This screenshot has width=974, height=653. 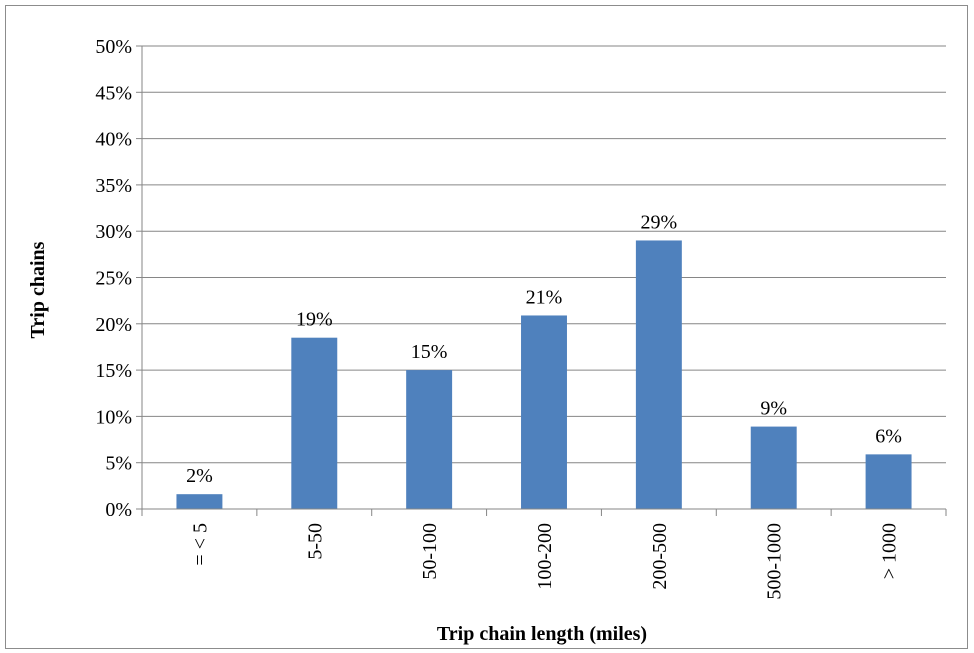 What do you see at coordinates (38, 289) in the screenshot?
I see `y-axis-title: Trip chains` at bounding box center [38, 289].